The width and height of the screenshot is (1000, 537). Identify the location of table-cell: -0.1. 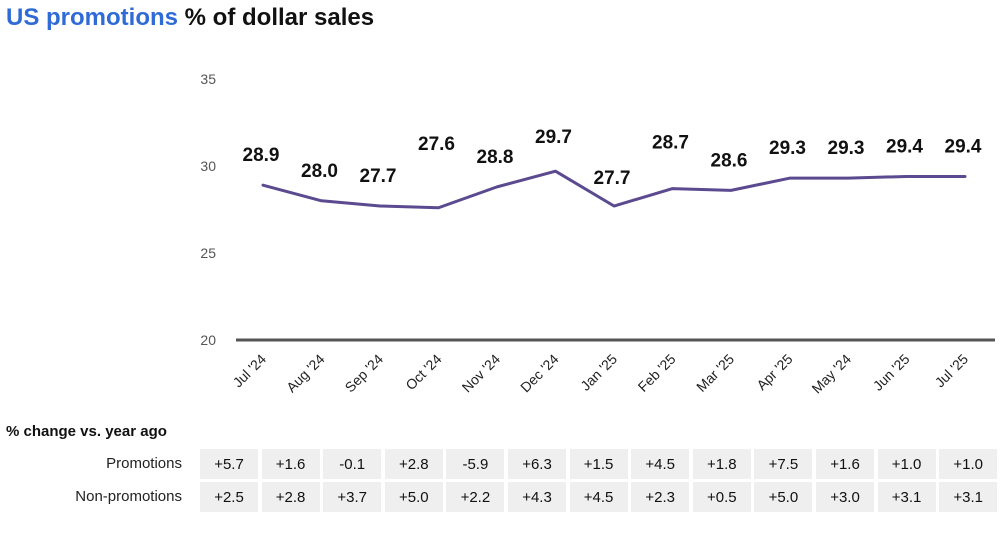
(352, 464).